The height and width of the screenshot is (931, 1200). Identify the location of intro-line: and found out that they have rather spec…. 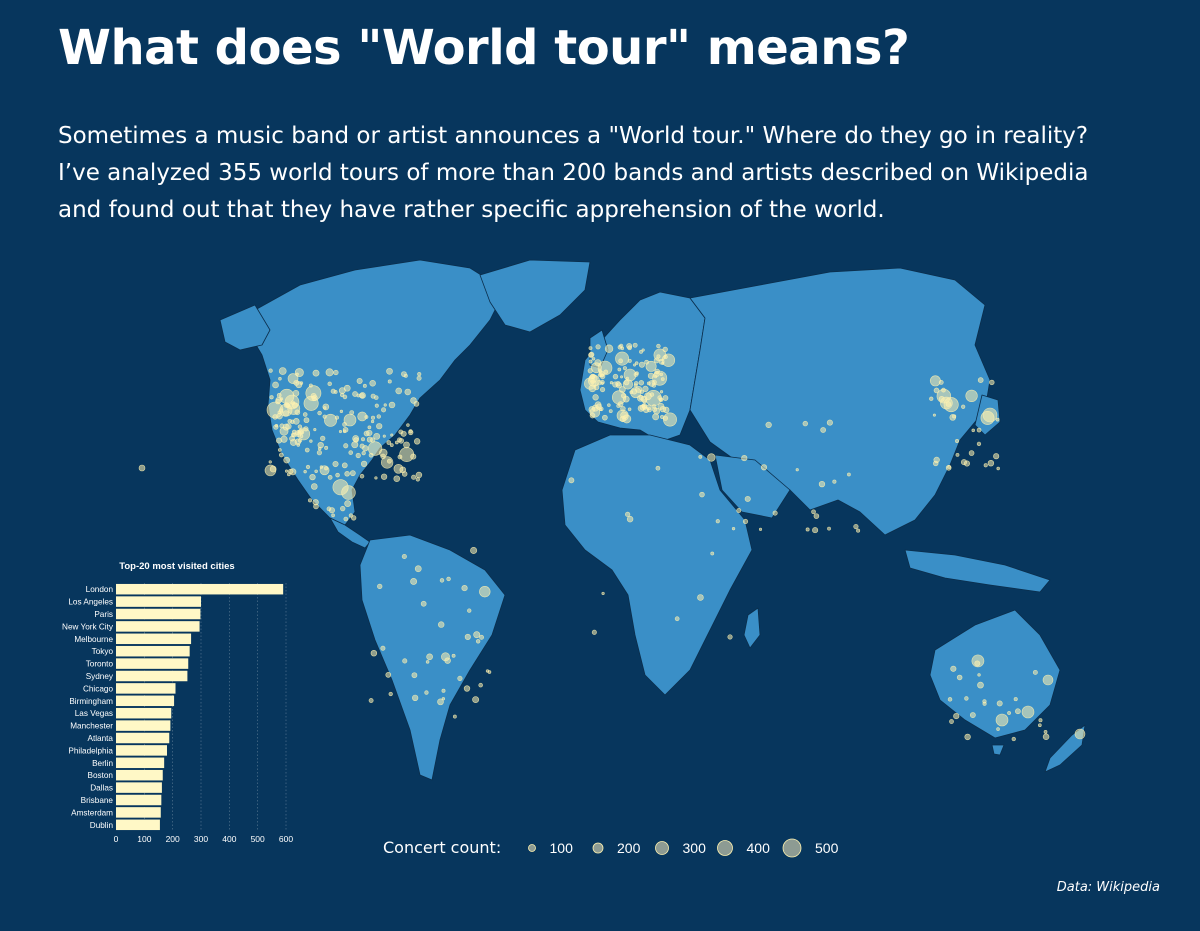
(471, 210).